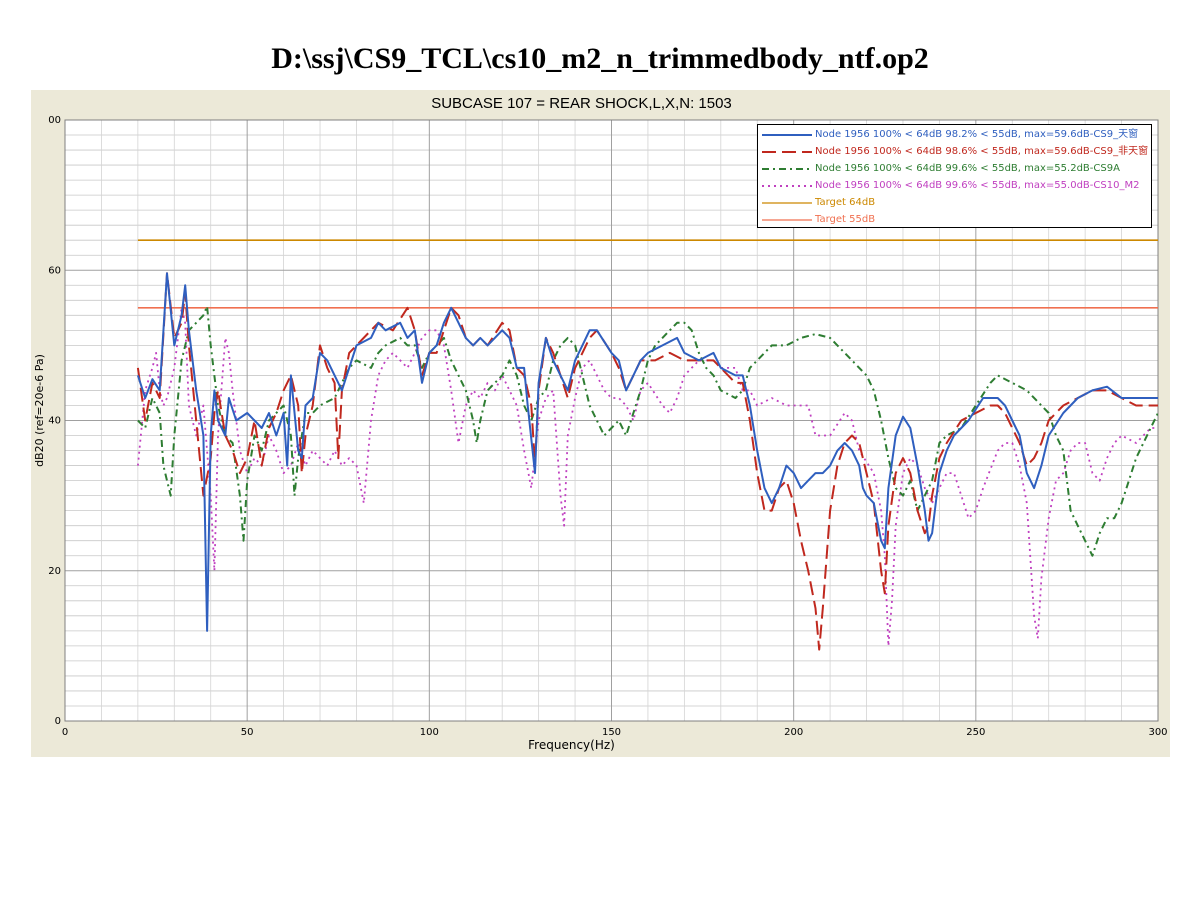  Describe the element at coordinates (54, 571) in the screenshot. I see `y-tick-label: 20` at that location.